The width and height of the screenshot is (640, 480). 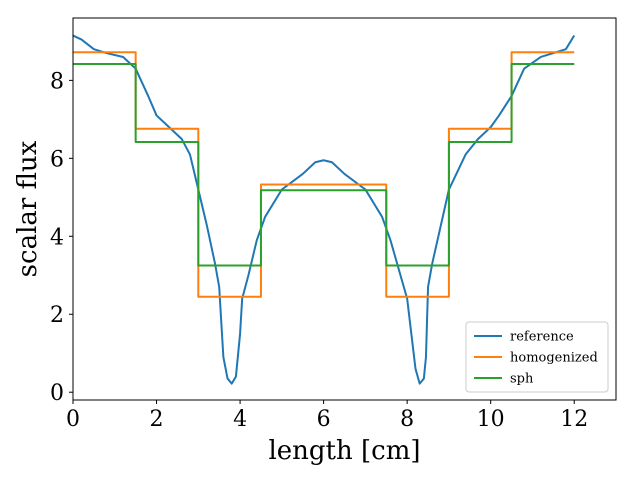 I want to click on x-tick-label: 6, so click(x=324, y=419).